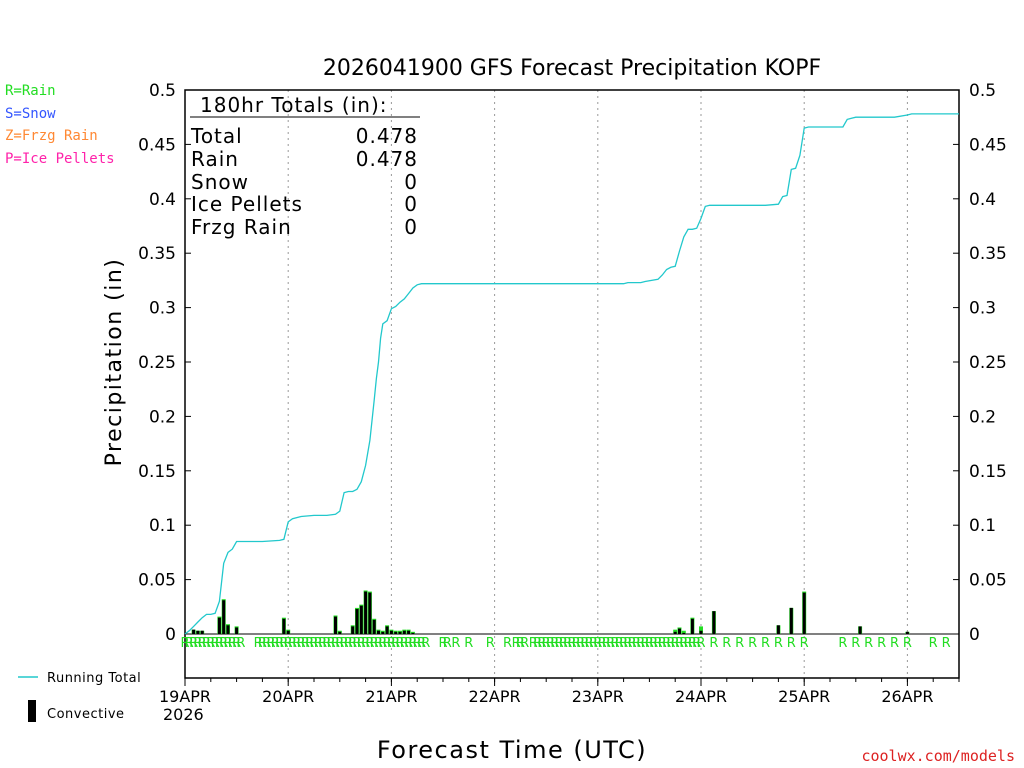  What do you see at coordinates (550, 612) in the screenshot?
I see `precip-bars` at bounding box center [550, 612].